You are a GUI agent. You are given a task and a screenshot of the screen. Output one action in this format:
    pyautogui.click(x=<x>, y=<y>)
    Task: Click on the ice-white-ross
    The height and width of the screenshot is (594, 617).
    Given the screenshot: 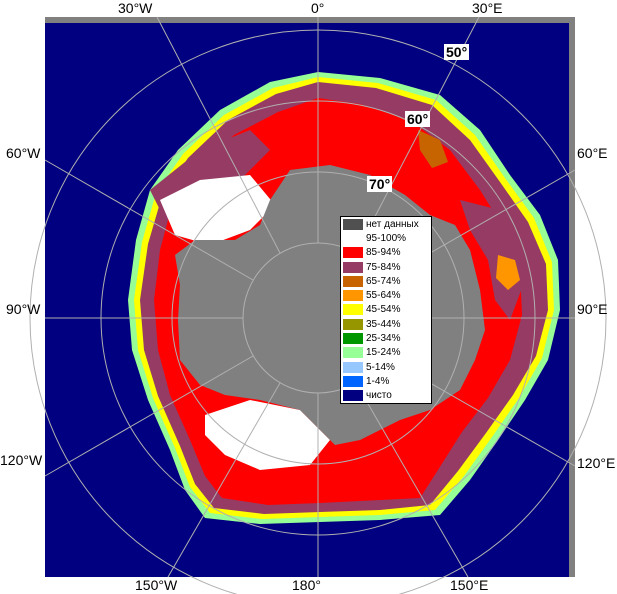 What is the action you would take?
    pyautogui.click(x=267, y=435)
    